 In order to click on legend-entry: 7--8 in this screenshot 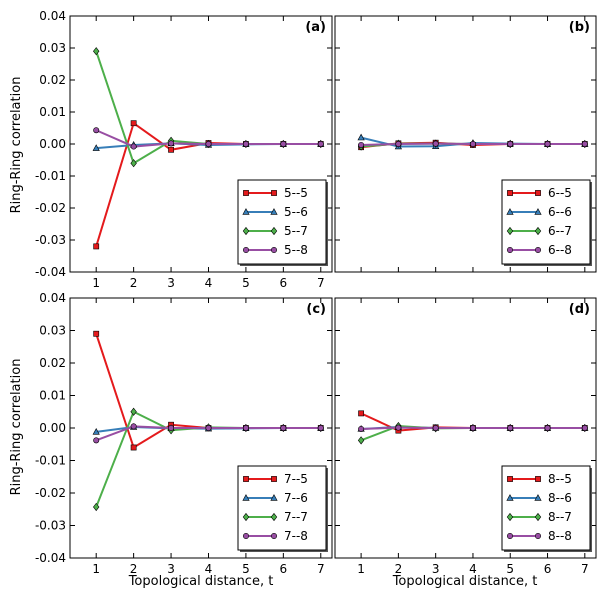, I will do `click(296, 536)`.